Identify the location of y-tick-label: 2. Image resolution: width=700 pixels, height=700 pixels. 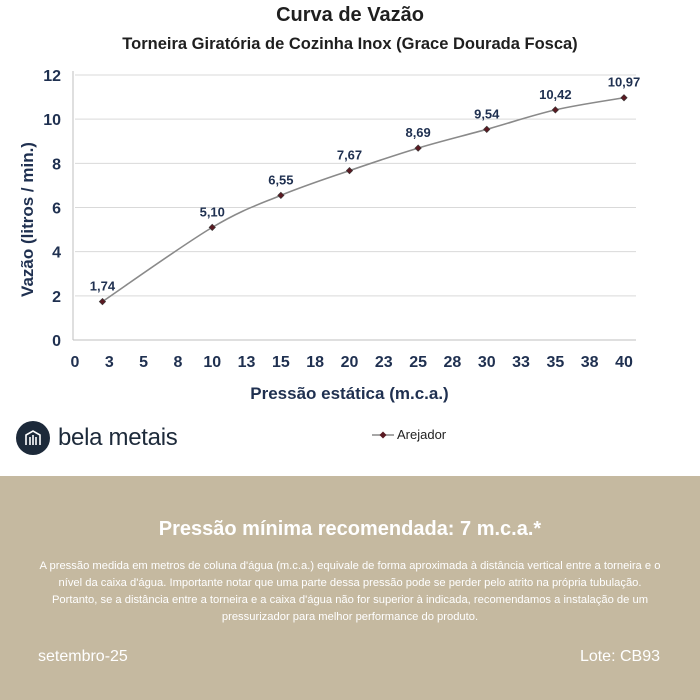
(56, 297).